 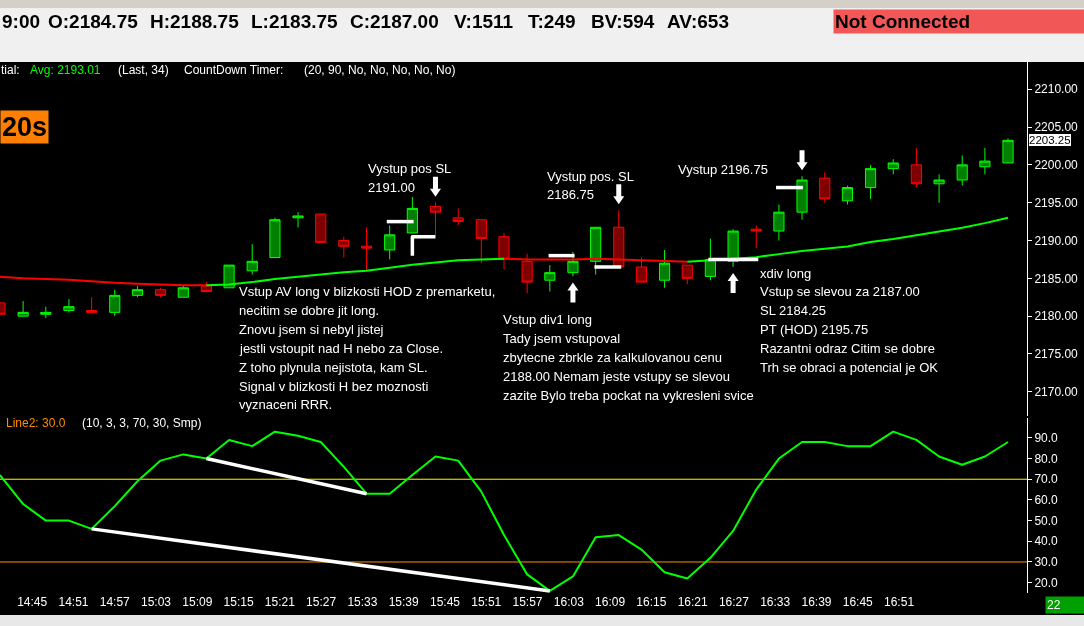 I want to click on text: AV:653, so click(x=698, y=21).